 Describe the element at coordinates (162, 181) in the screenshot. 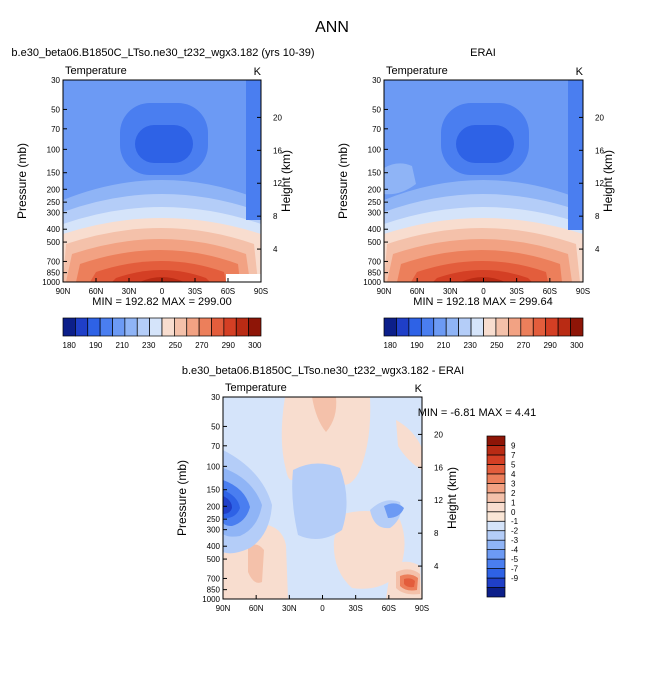

I see `panel-model-field` at that location.